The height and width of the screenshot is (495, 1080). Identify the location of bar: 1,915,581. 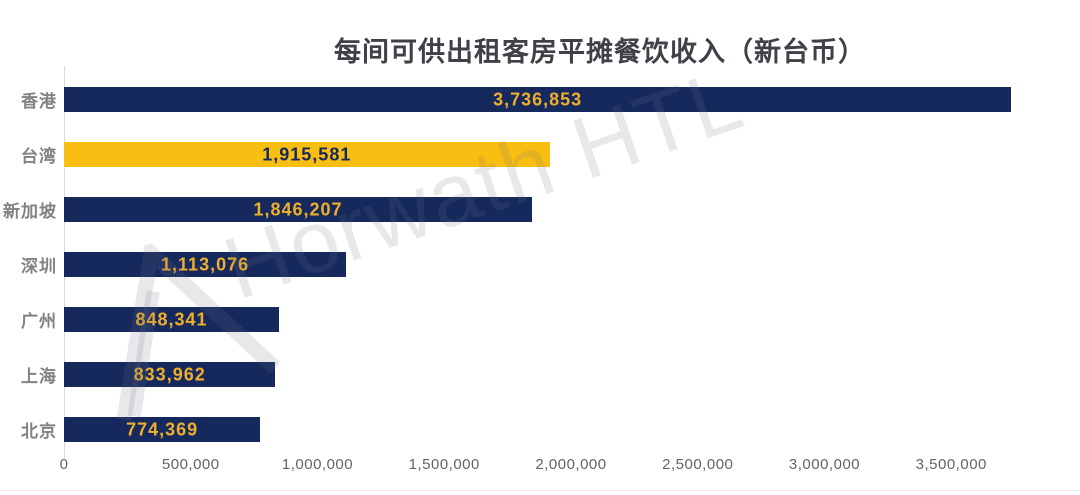
(307, 154).